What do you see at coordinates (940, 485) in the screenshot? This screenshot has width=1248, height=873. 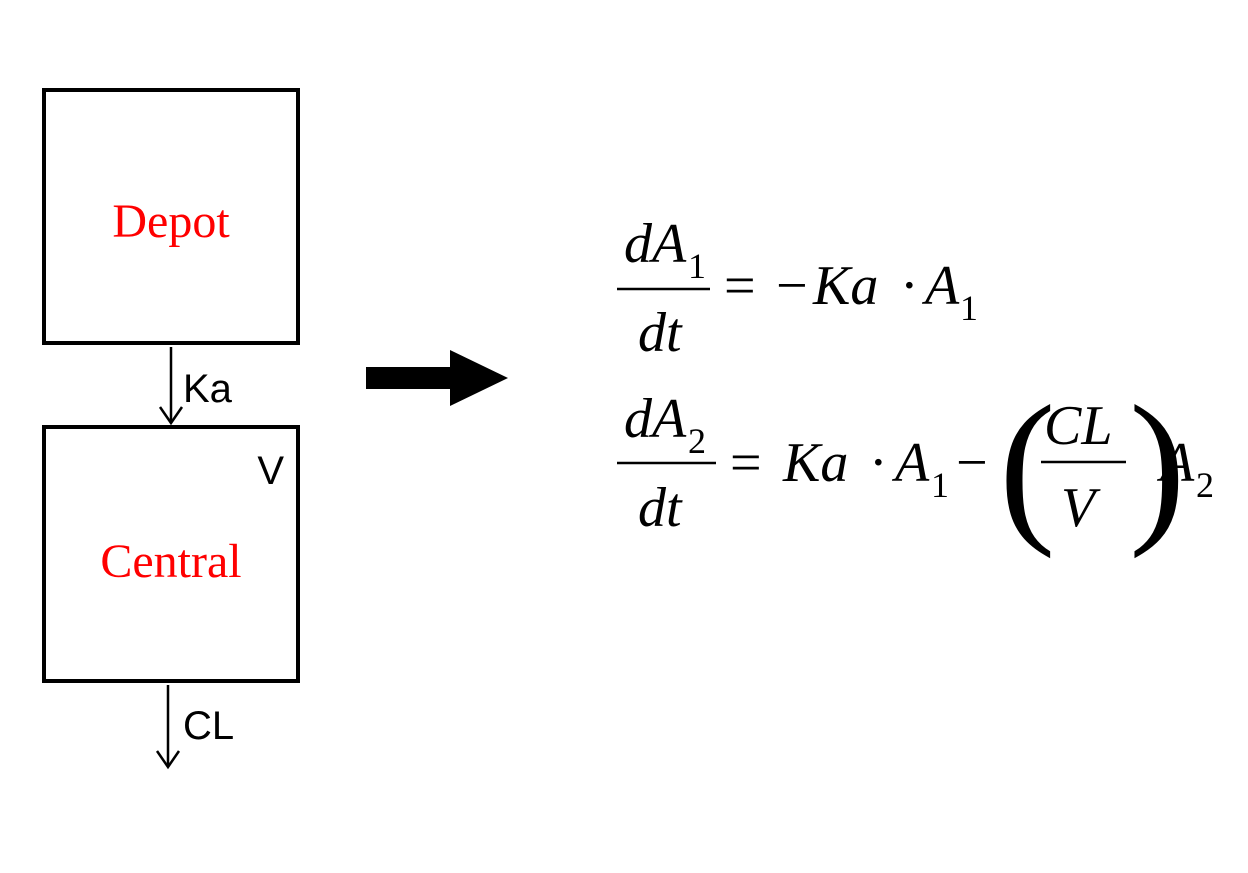 I see `eq2-rhs-sub-1: 1` at bounding box center [940, 485].